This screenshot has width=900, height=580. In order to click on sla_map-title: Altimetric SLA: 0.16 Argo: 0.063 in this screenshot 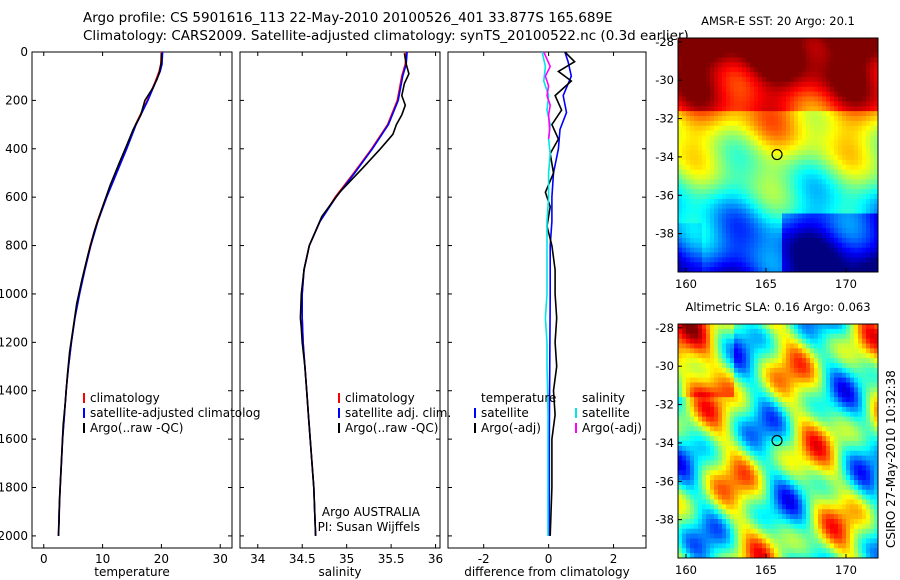, I will do `click(777, 307)`.